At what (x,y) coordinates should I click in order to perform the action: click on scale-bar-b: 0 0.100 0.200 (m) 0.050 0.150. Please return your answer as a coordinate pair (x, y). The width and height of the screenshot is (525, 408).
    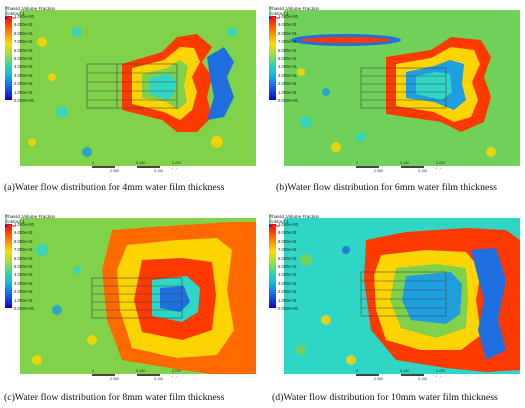
    Looking at the image, I should click on (401, 167).